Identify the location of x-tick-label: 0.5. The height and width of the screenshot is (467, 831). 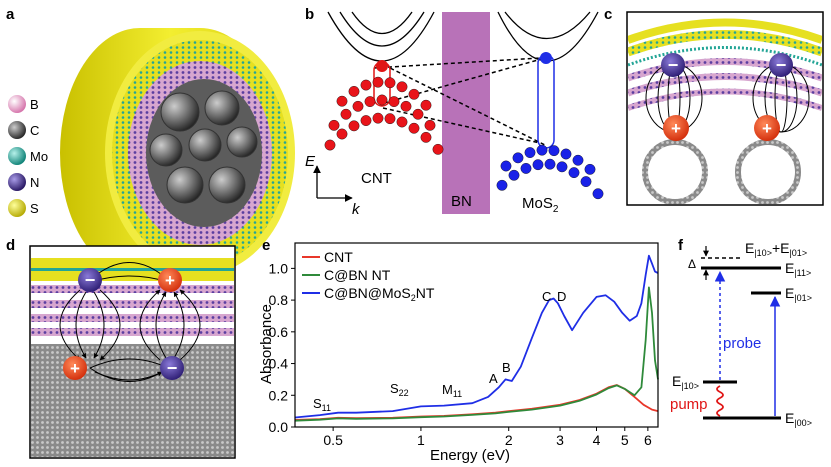
(333, 440).